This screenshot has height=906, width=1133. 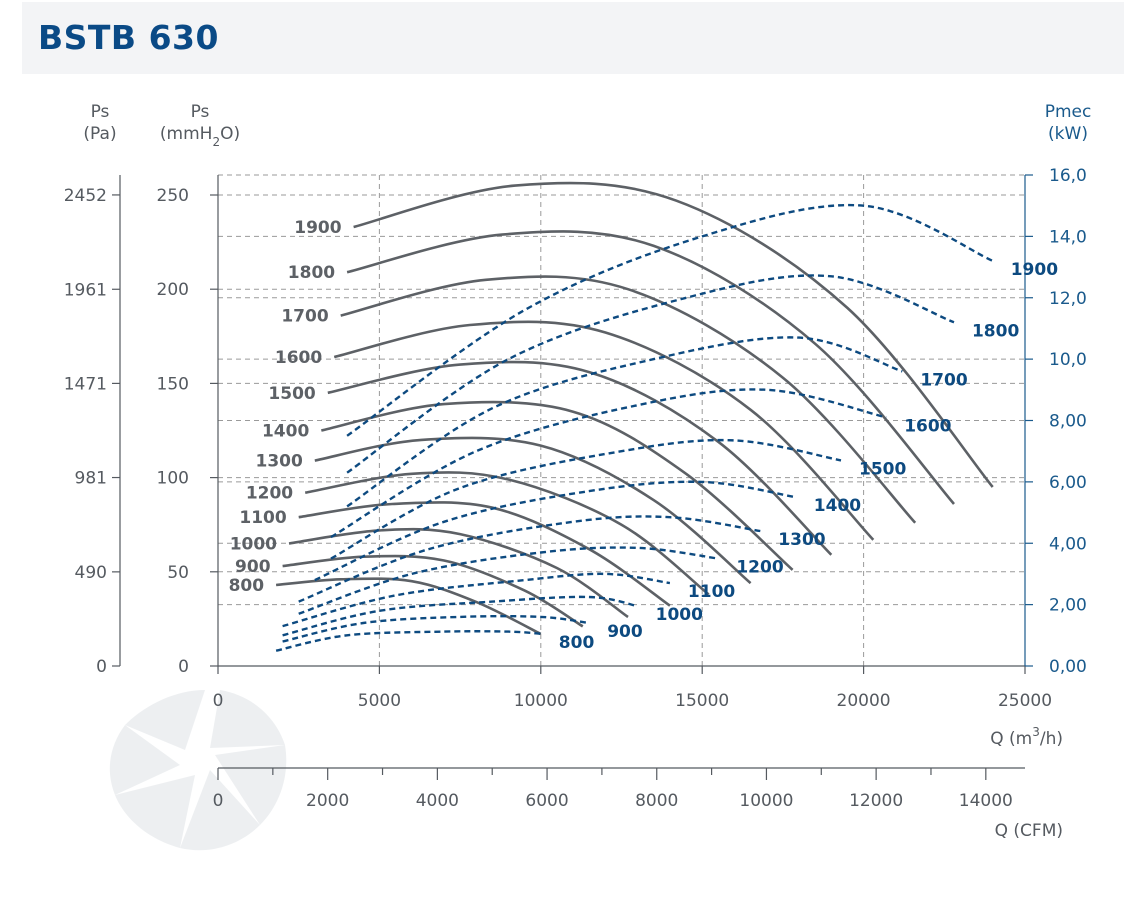 What do you see at coordinates (1068, 299) in the screenshot?
I see `power-tick-label: 12,0` at bounding box center [1068, 299].